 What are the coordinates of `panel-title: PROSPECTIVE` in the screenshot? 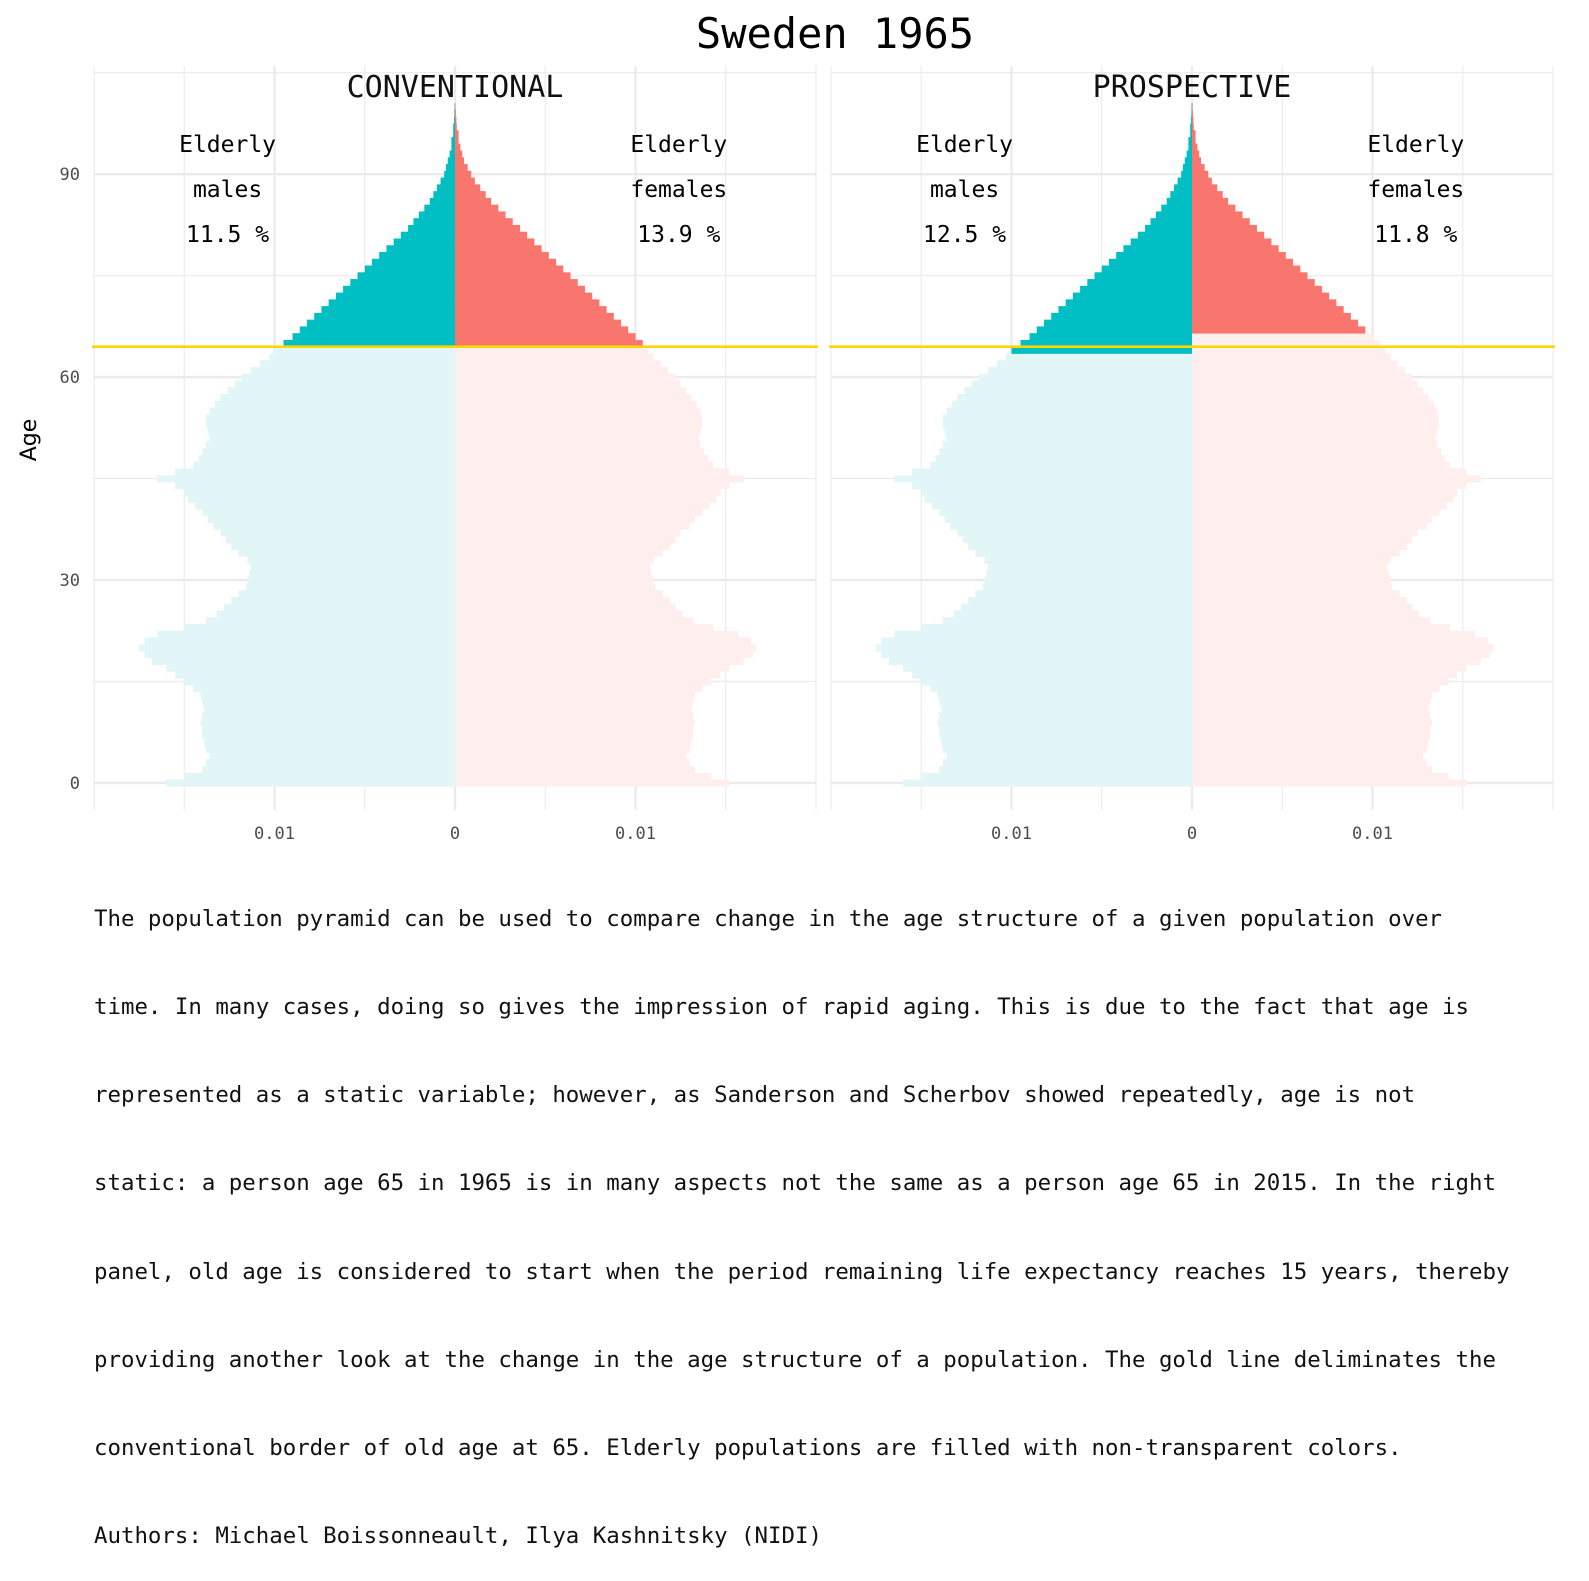 It's located at (1192, 87).